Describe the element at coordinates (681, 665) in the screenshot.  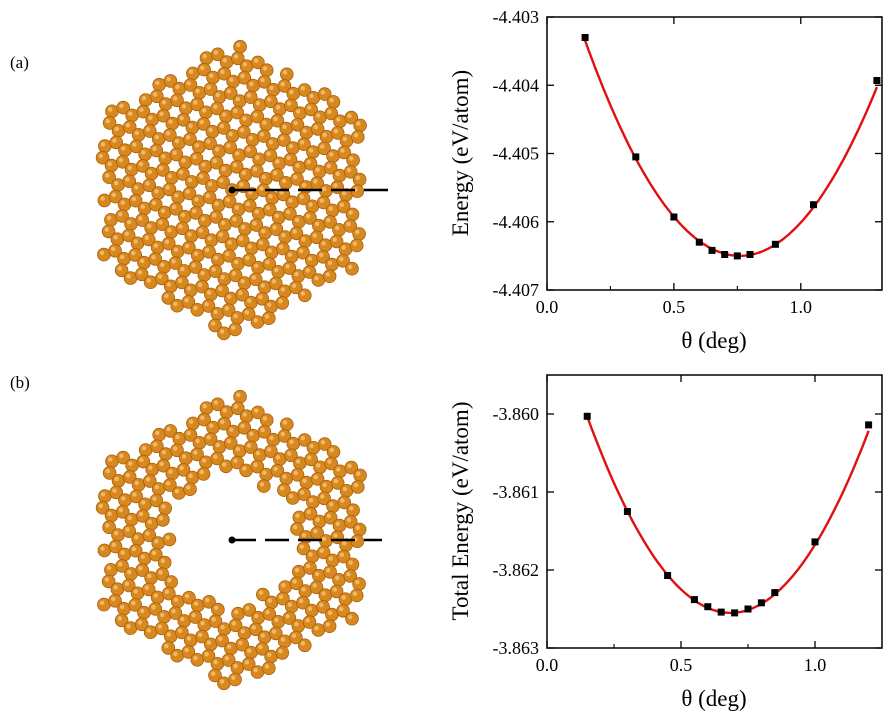
I see `x-tick-label: 0.5` at that location.